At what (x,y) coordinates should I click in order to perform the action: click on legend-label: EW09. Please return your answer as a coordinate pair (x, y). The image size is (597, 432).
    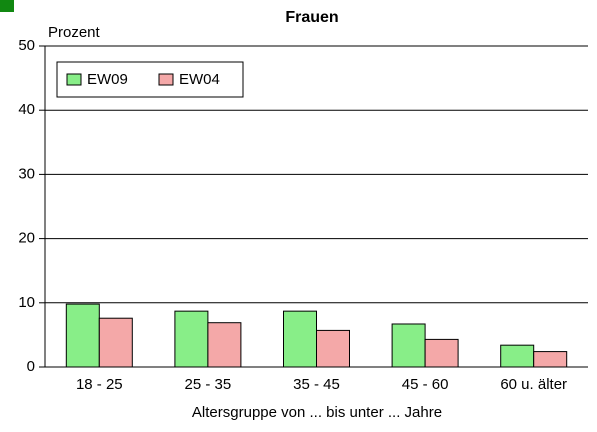
    Looking at the image, I should click on (107, 79).